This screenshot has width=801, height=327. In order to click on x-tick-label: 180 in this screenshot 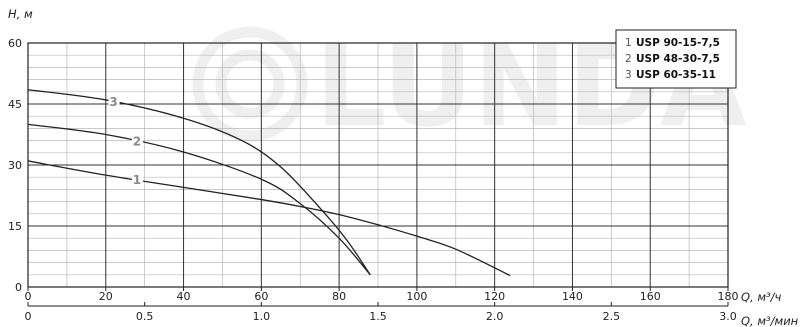, I will do `click(728, 296)`.